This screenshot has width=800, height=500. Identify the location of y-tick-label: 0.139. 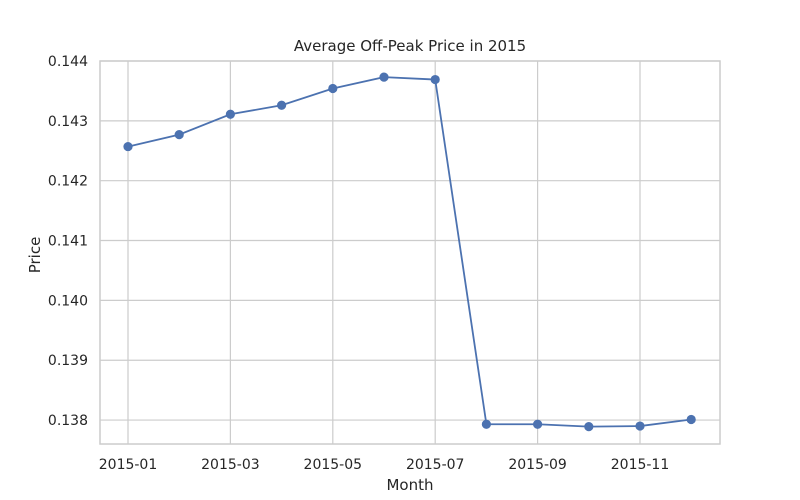
(68, 361).